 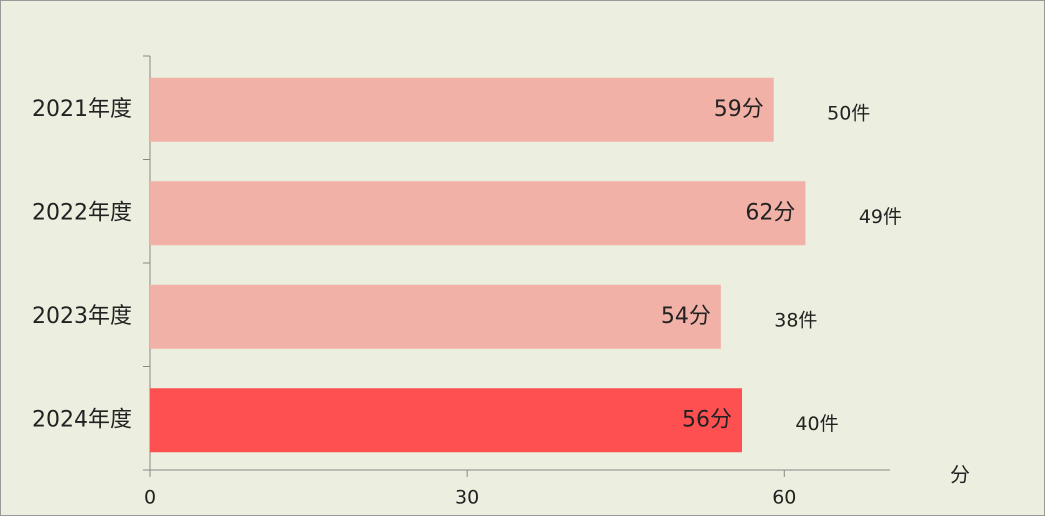 I want to click on value-label: 54分, so click(x=686, y=316).